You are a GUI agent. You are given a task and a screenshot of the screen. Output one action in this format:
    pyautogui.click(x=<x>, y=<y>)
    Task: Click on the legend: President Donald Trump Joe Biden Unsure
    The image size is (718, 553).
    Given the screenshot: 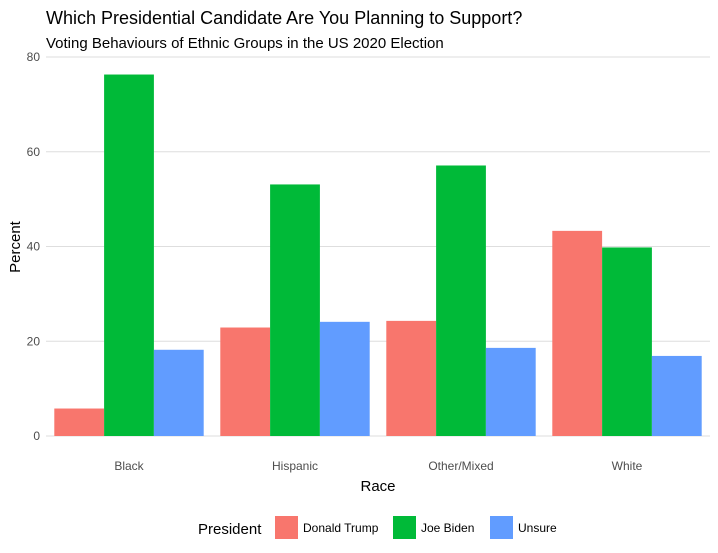 What is the action you would take?
    pyautogui.click(x=377, y=527)
    